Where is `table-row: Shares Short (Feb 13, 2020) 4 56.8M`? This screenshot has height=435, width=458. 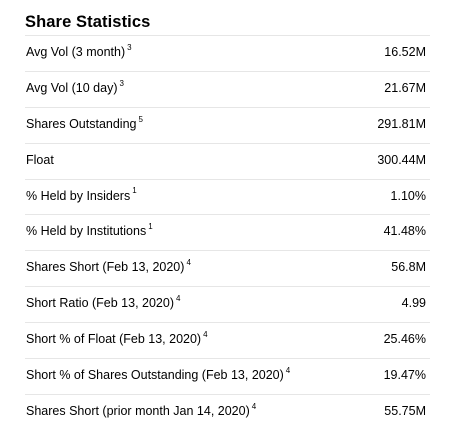 table-row: Shares Short (Feb 13, 2020) 4 56.8M is located at coordinates (227, 268).